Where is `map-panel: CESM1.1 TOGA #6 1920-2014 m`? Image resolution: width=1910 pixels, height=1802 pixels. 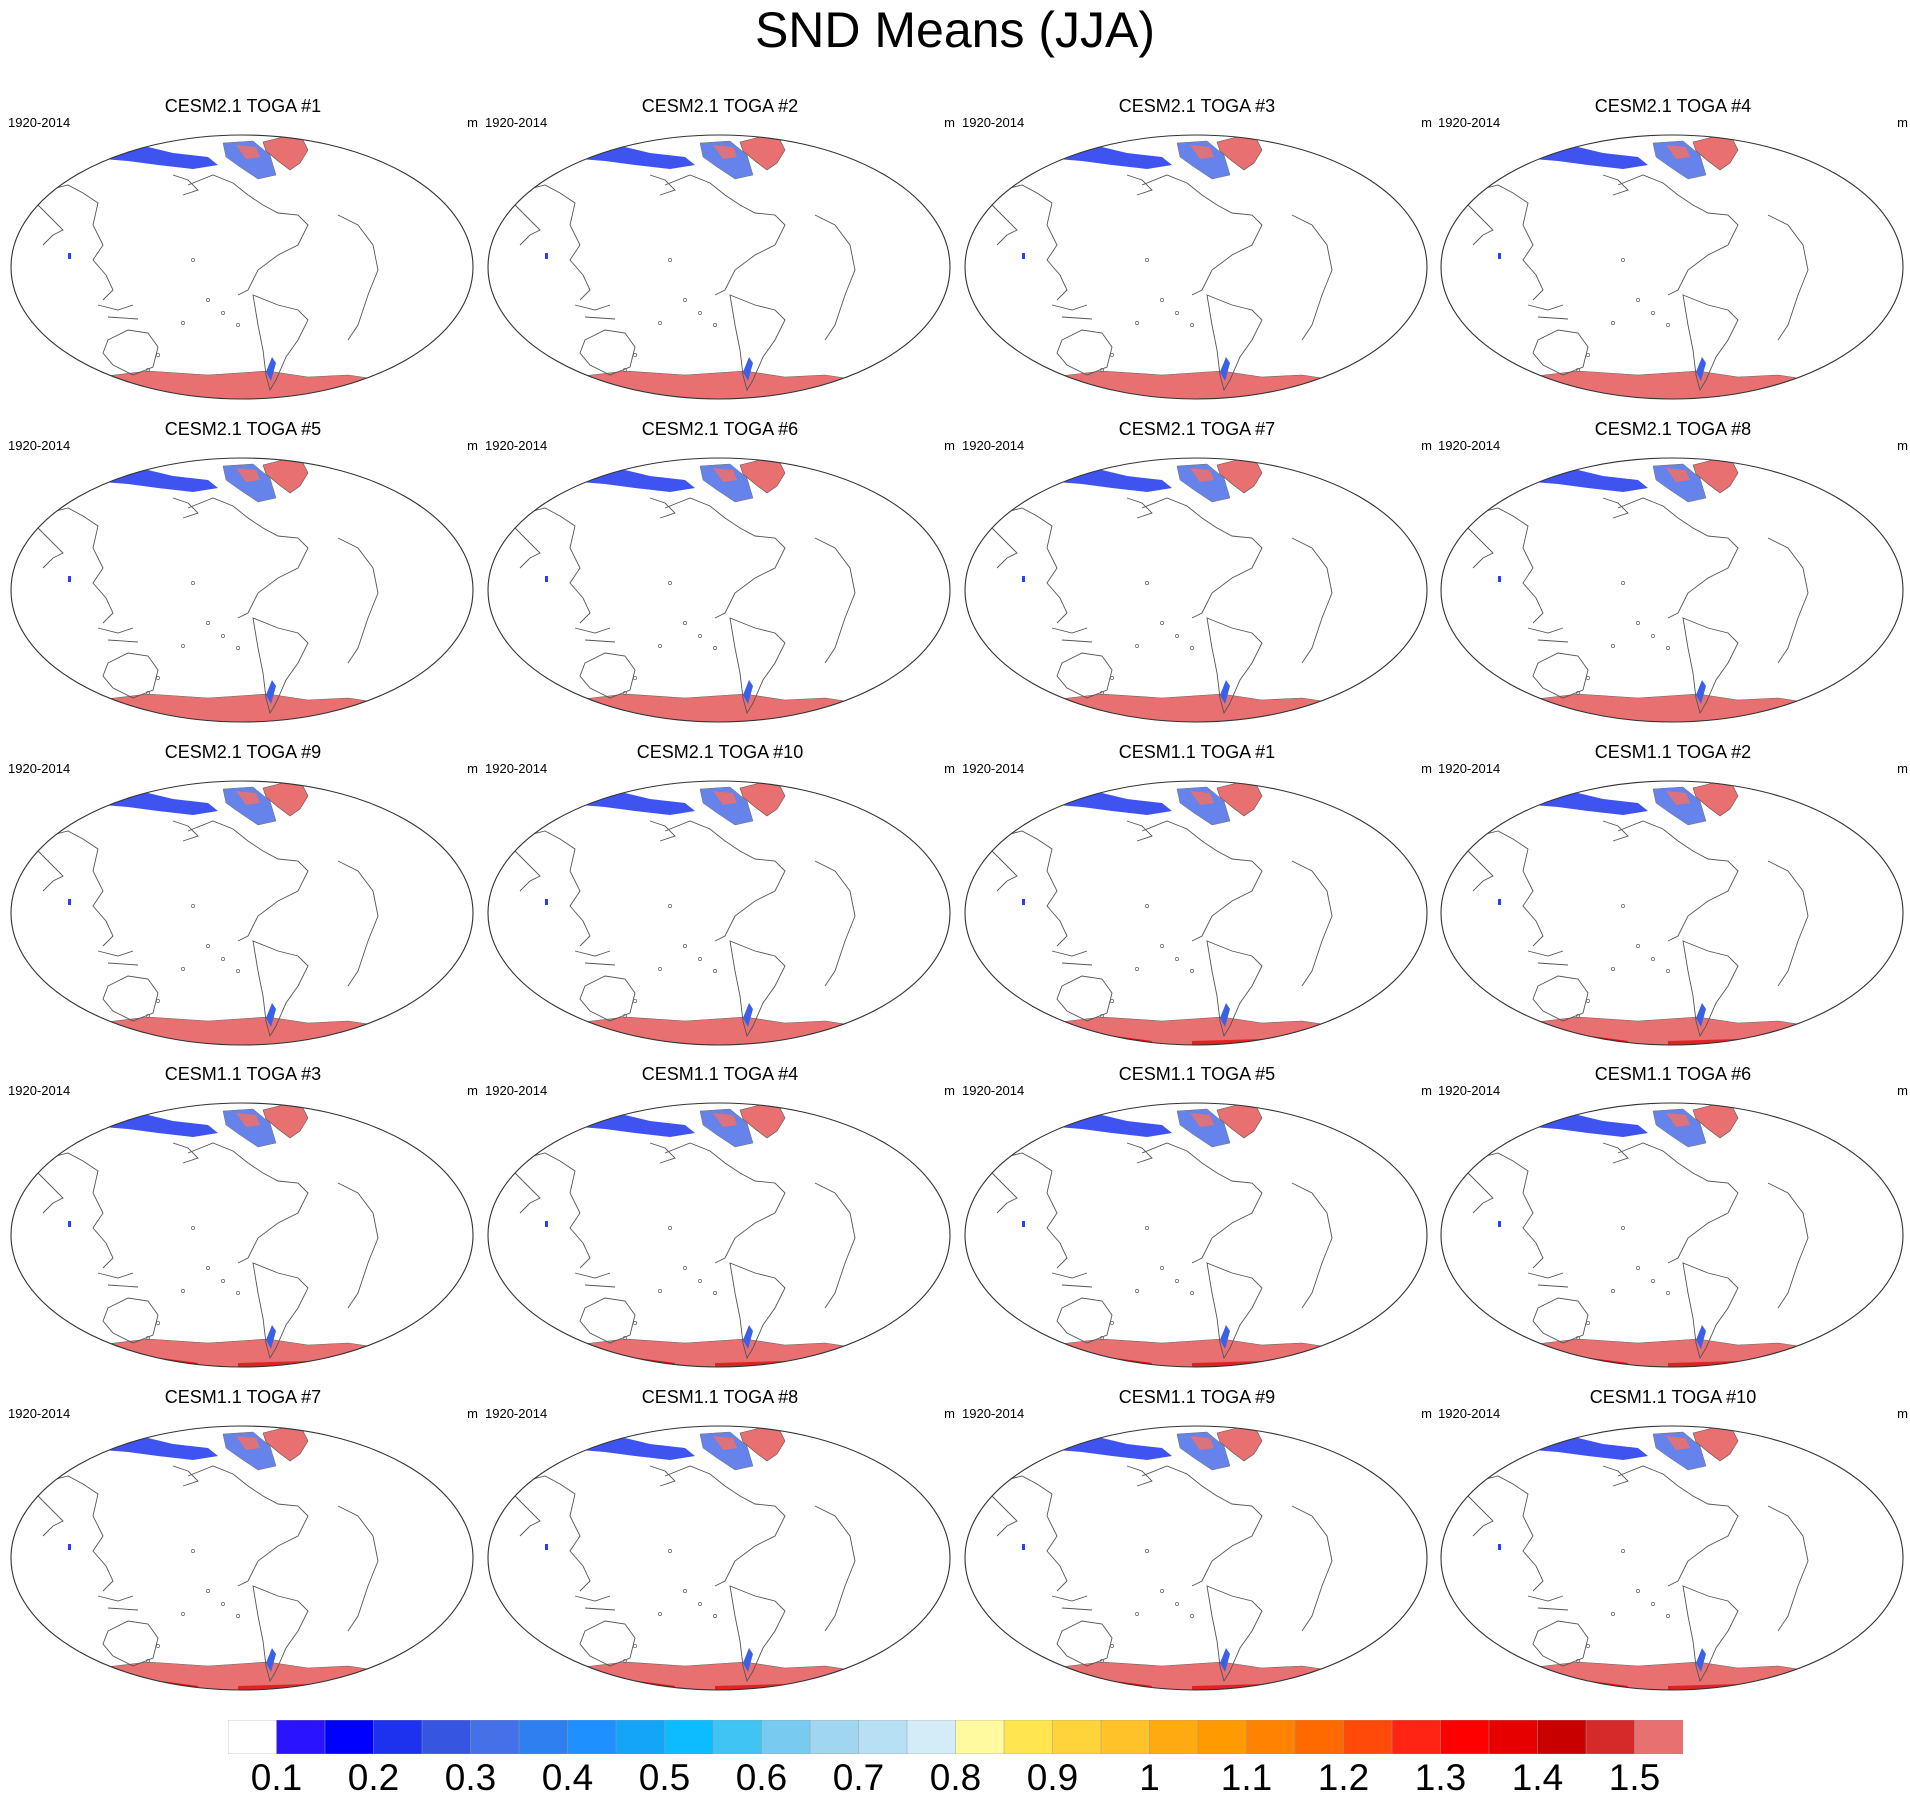 map-panel: CESM1.1 TOGA #6 1920-2014 m is located at coordinates (1673, 1218).